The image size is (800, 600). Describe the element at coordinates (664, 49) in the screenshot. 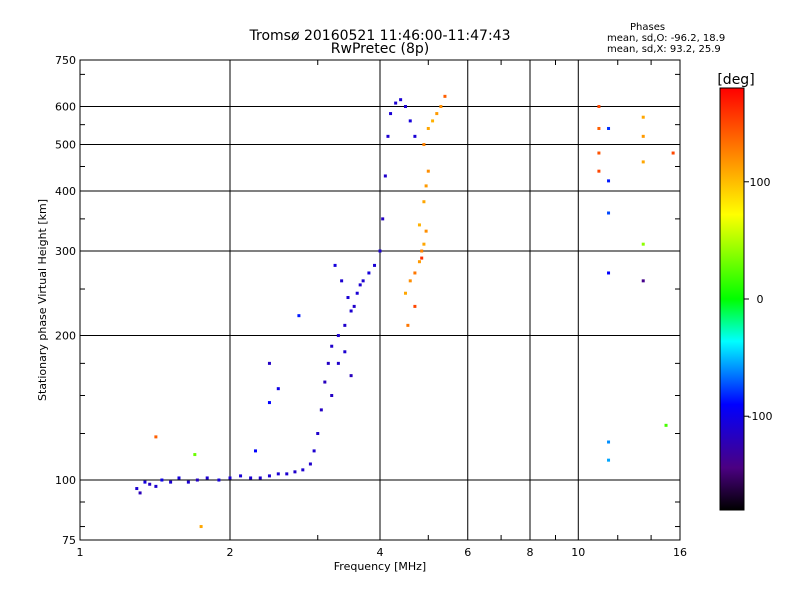

I see `phase-box-line-x: mean, sd,X: 93.2, 25.9` at that location.